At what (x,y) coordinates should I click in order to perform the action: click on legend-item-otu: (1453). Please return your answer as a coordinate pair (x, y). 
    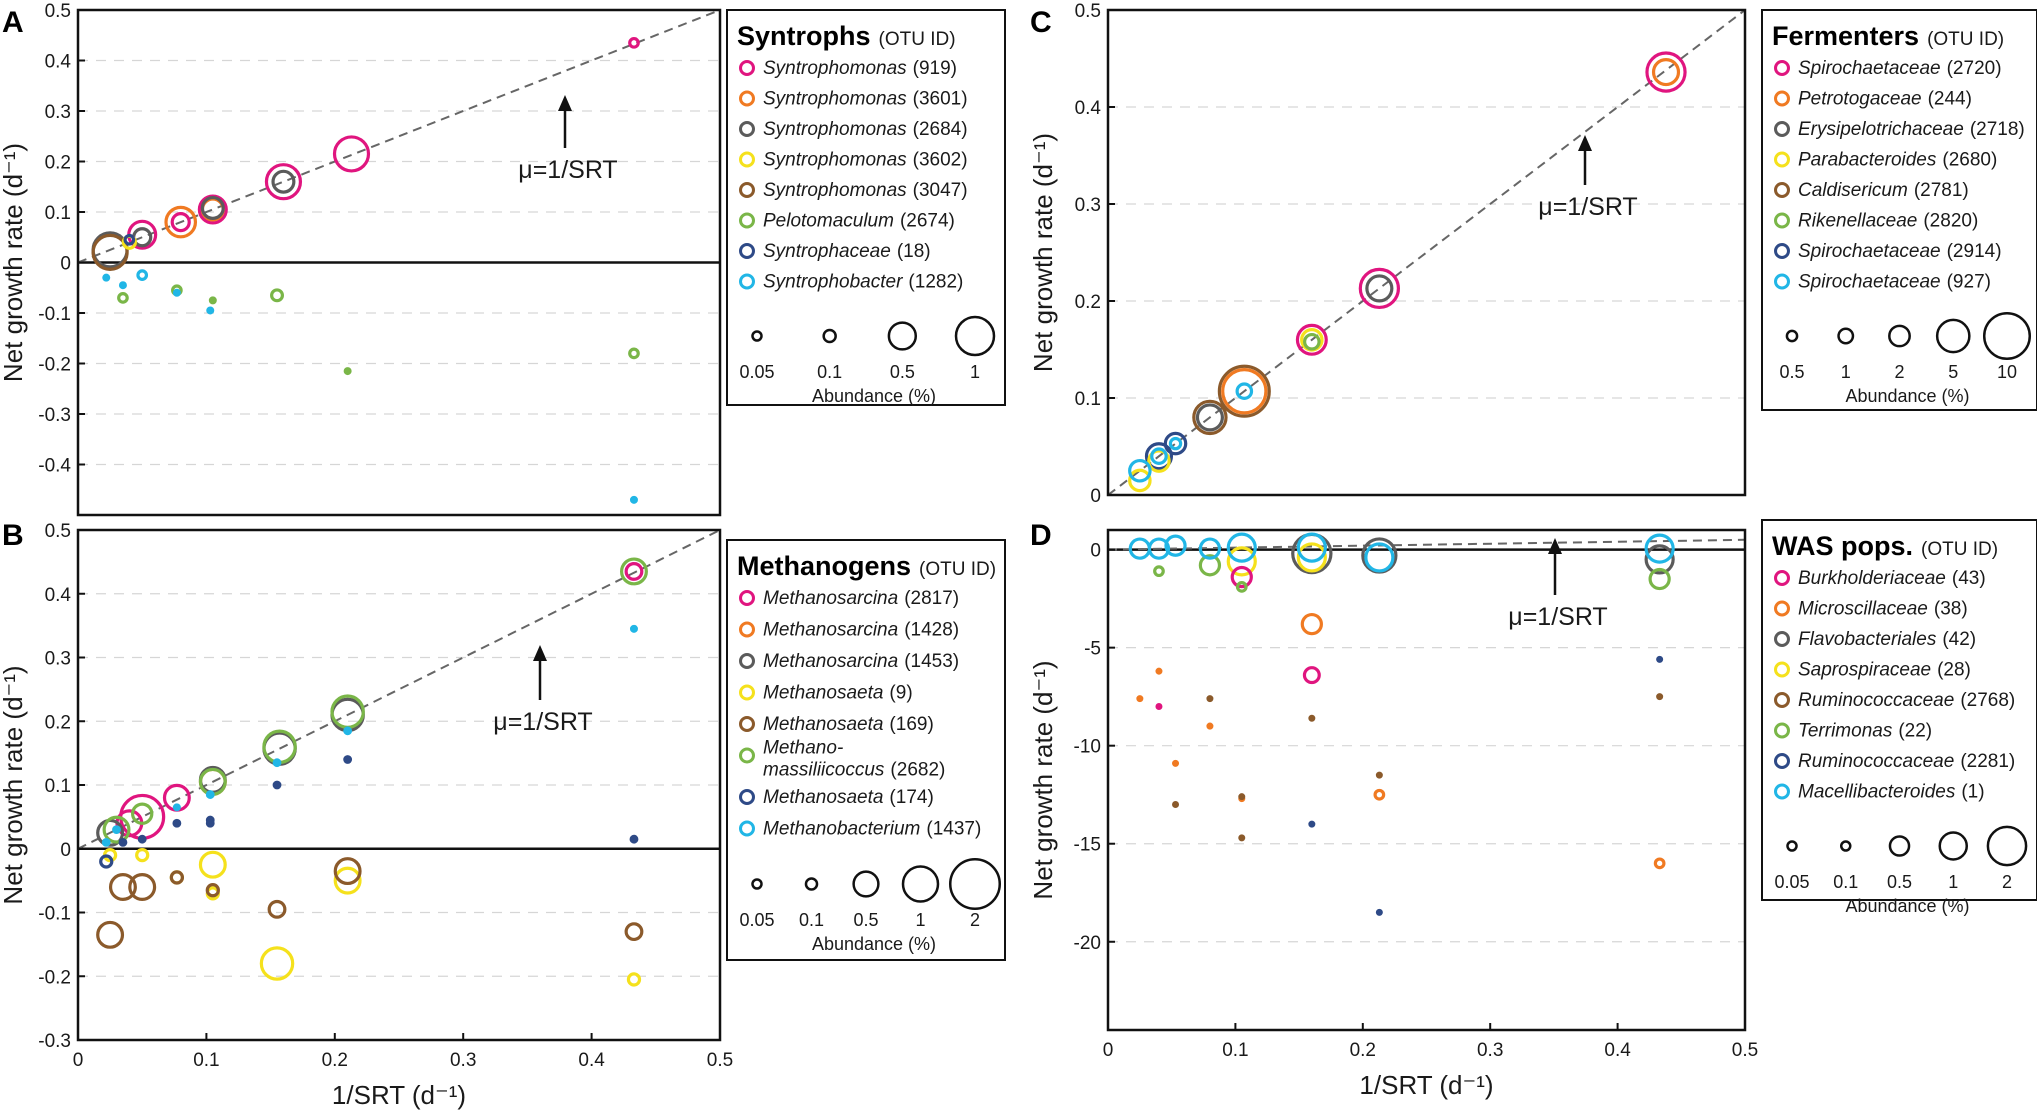
    Looking at the image, I should click on (931, 661).